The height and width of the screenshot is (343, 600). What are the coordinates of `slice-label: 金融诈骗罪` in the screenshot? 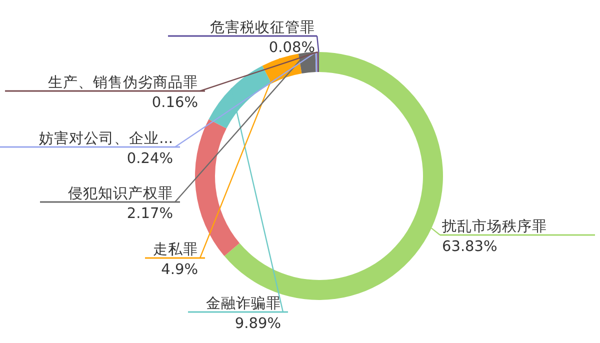 It's located at (243, 303).